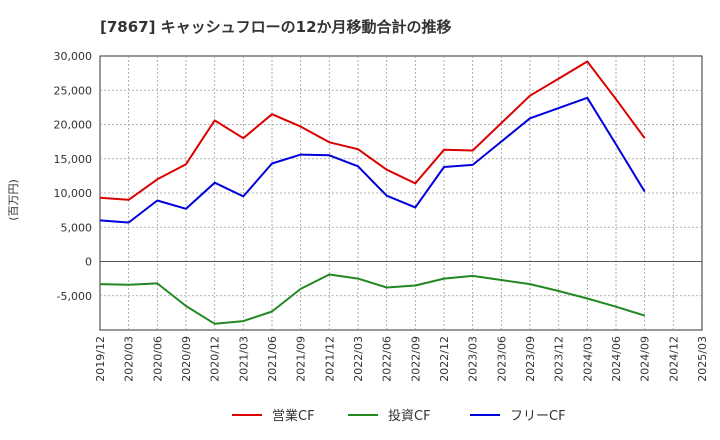 The width and height of the screenshot is (720, 440). What do you see at coordinates (157, 359) in the screenshot?
I see `x-tick-label: 2020/06` at bounding box center [157, 359].